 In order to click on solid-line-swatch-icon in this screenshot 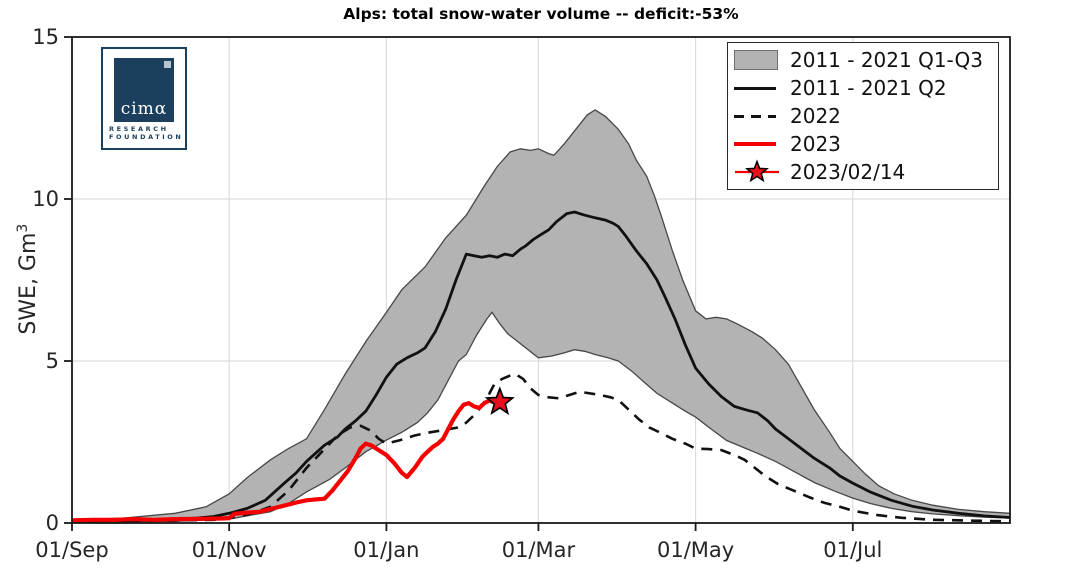, I will do `click(755, 88)`.